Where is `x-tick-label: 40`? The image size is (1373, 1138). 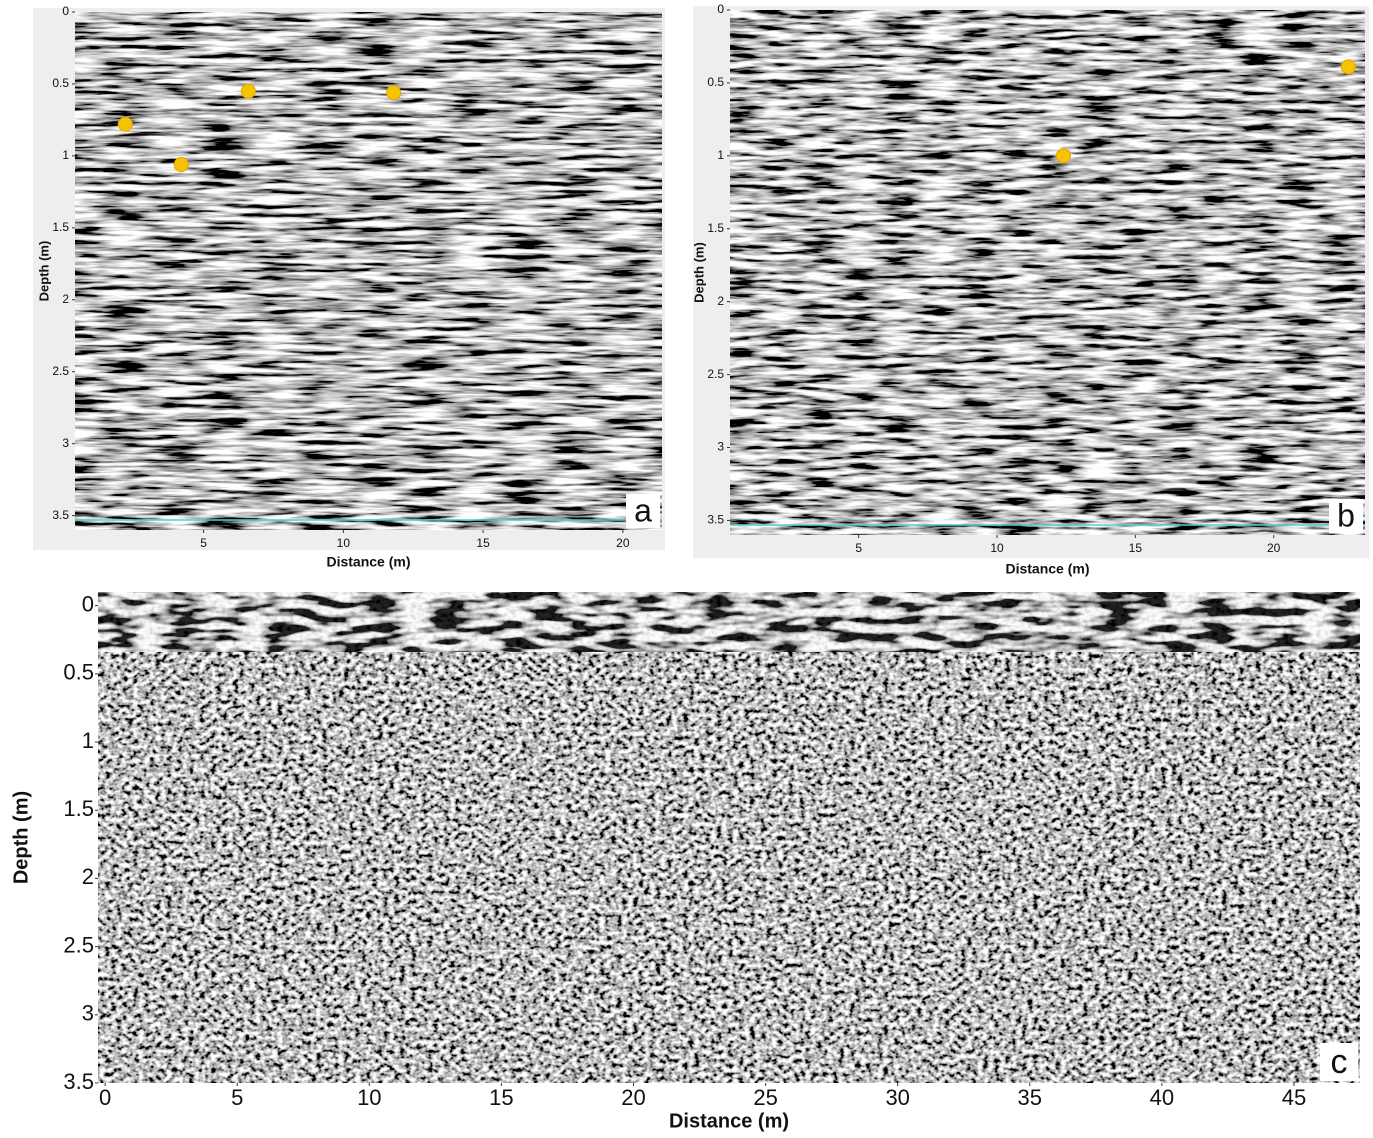 x-tick-label: 40 is located at coordinates (1162, 1097).